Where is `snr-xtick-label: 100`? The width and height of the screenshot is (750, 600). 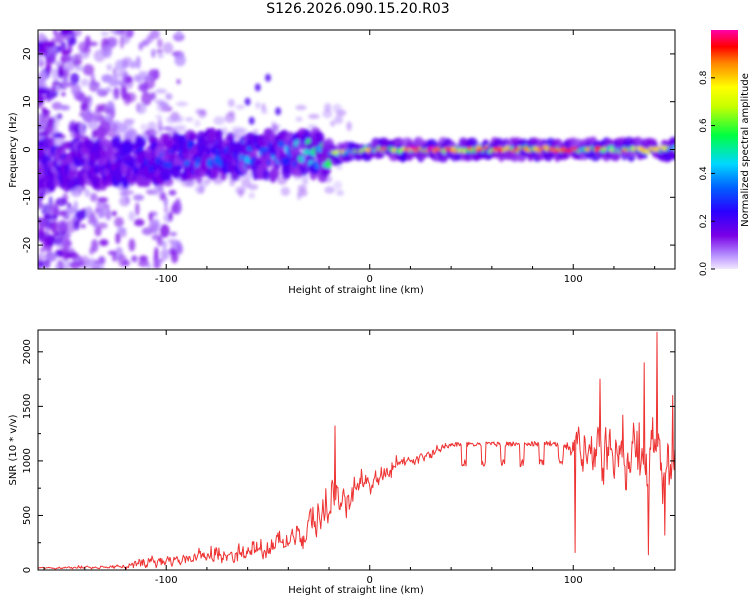 snr-xtick-label: 100 is located at coordinates (573, 580).